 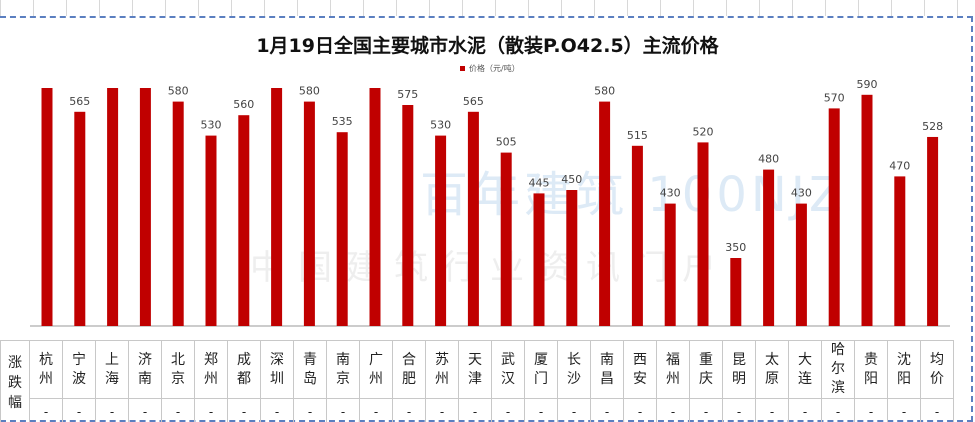 What do you see at coordinates (46, 369) in the screenshot?
I see `city-cell: 杭州` at bounding box center [46, 369].